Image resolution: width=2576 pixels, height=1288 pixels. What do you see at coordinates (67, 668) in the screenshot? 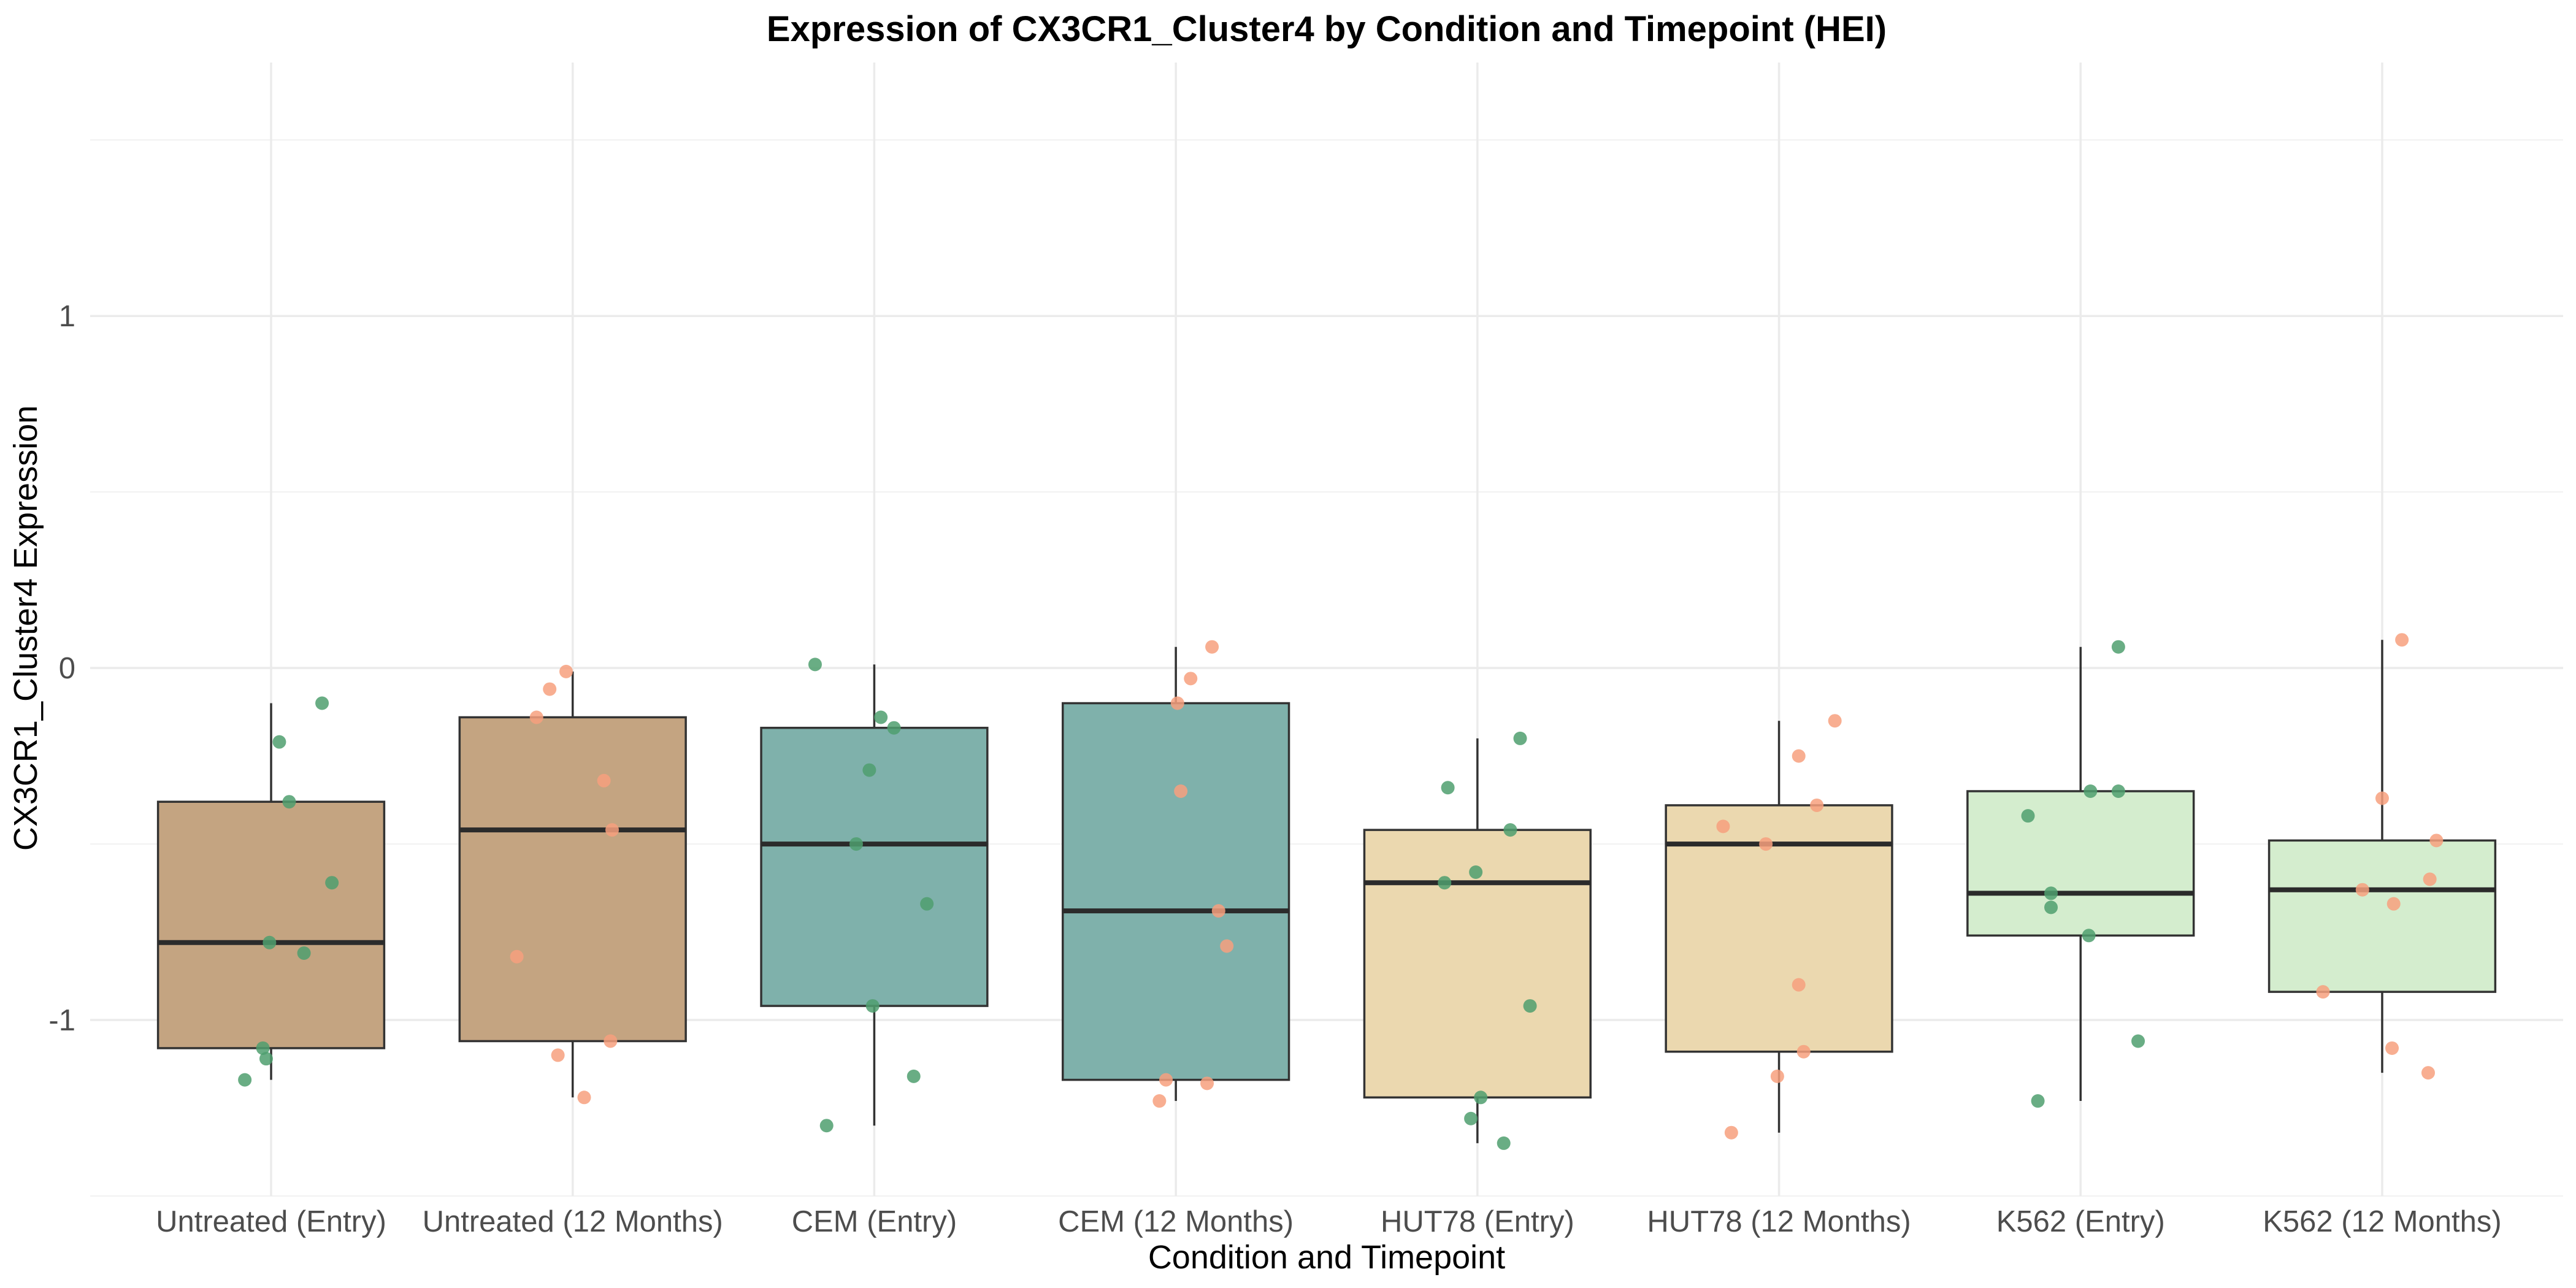
I see `y-tick-label: 0` at bounding box center [67, 668].